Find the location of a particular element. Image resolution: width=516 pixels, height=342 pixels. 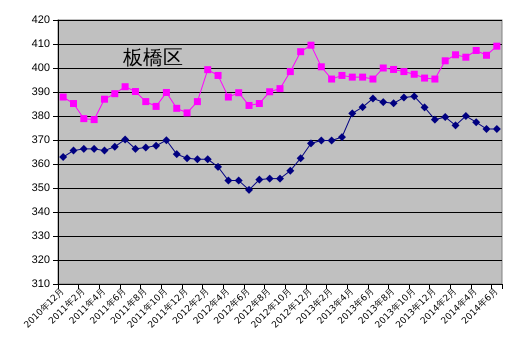

y-tick-label: 350 is located at coordinates (41, 188).